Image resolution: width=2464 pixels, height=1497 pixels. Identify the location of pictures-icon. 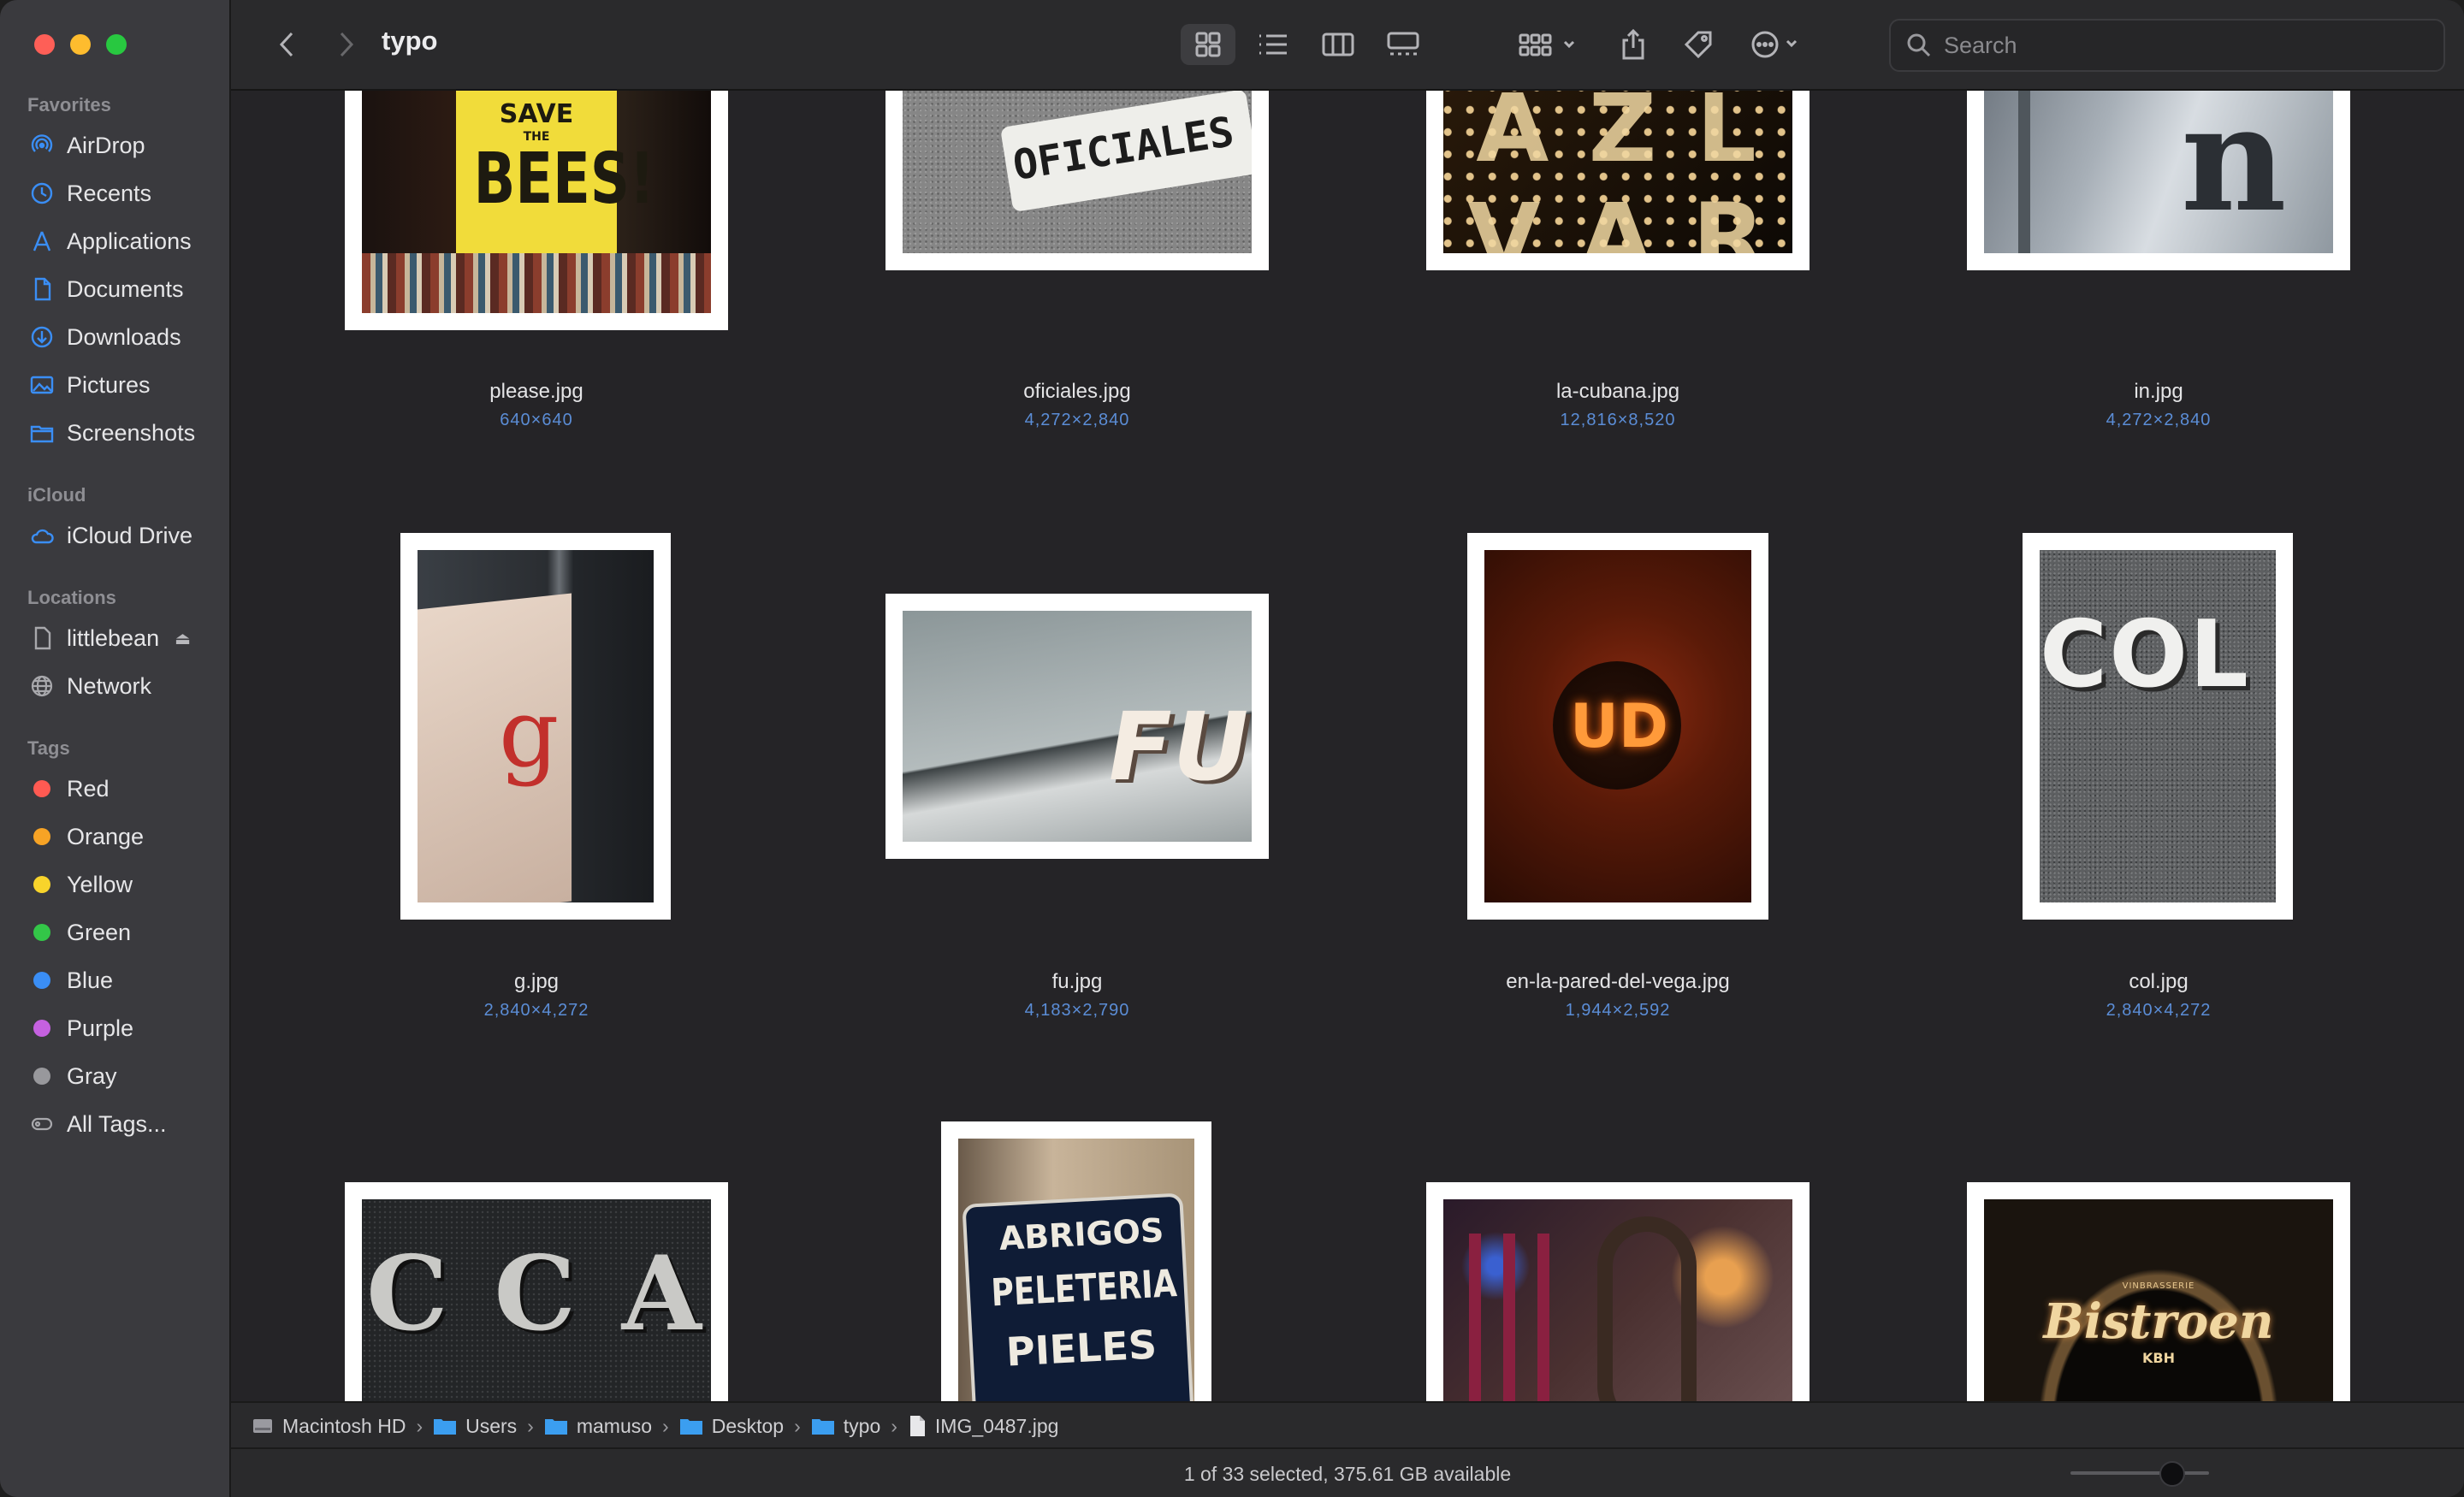
(41, 384).